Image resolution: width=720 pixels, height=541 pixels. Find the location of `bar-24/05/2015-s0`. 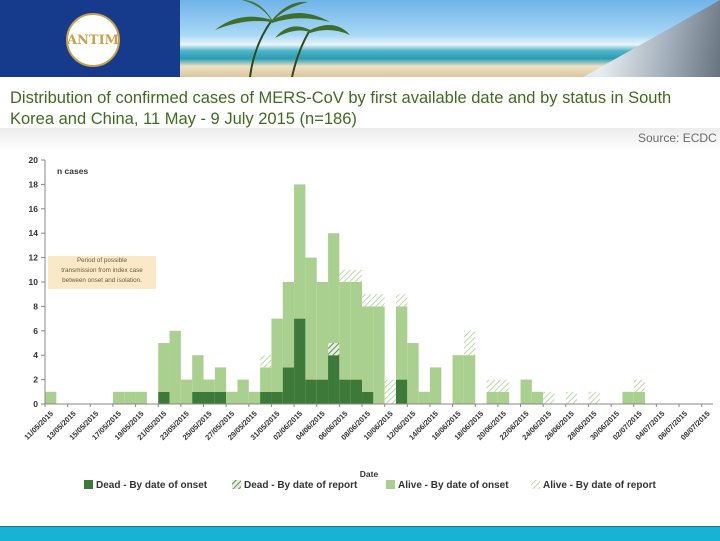

bar-24/05/2015-s0 is located at coordinates (198, 397).